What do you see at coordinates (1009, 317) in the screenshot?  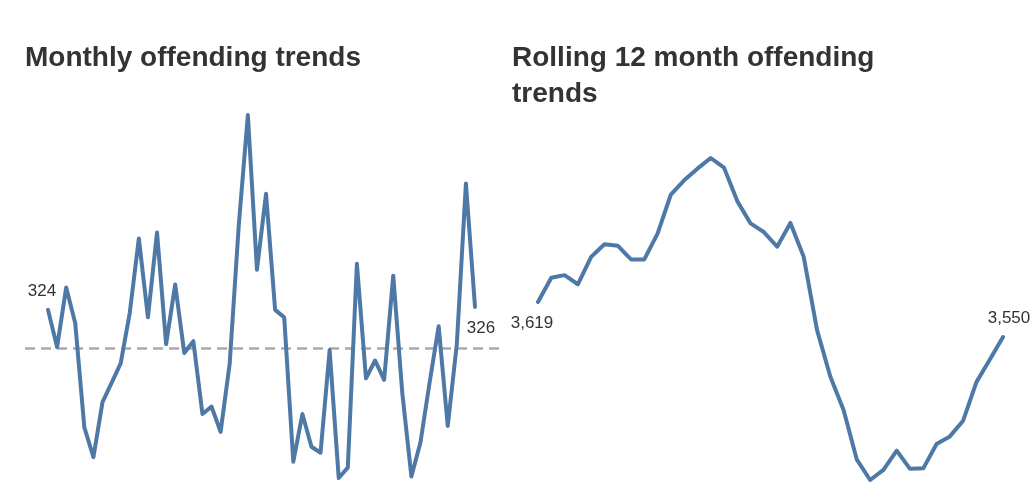 I see `data-label: 3,550` at bounding box center [1009, 317].